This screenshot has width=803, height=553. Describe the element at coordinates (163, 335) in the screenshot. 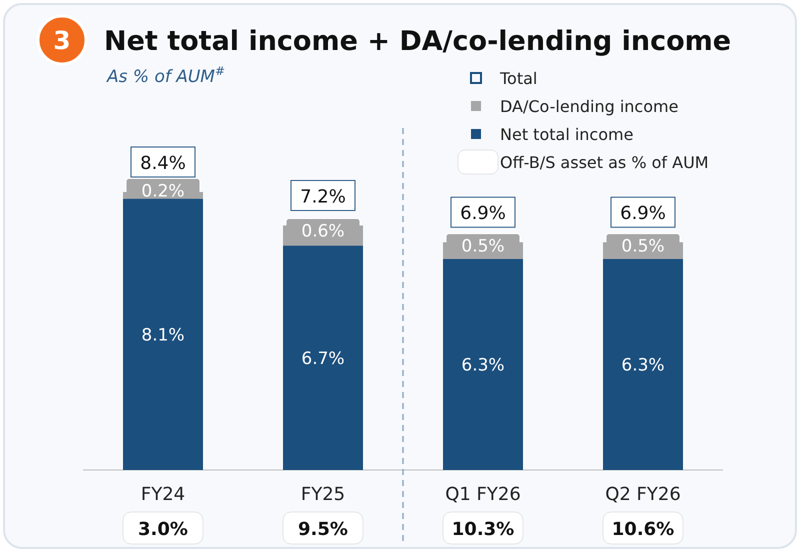

I see `data-label: 8.1%` at that location.